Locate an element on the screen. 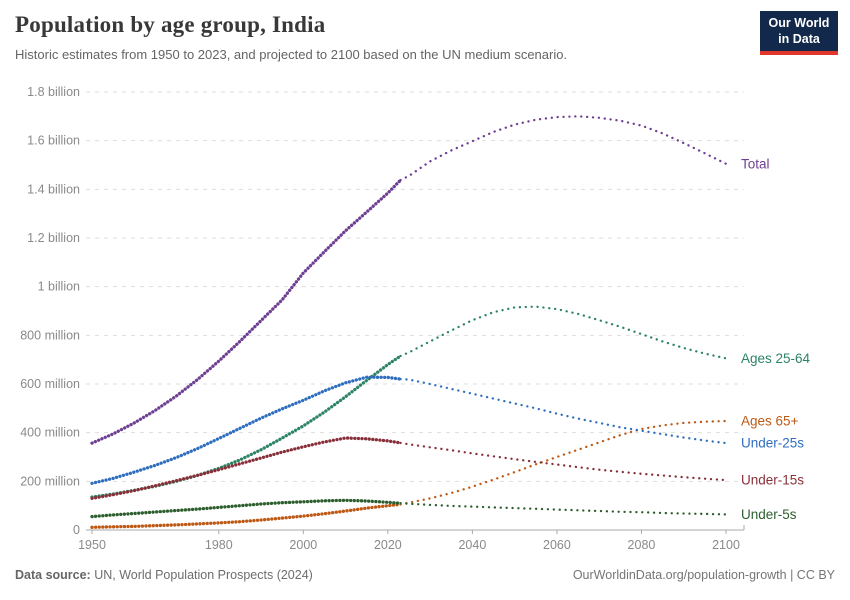 The height and width of the screenshot is (600, 850). data-source-text: UN, World Population Prospects (2024) is located at coordinates (201, 575).